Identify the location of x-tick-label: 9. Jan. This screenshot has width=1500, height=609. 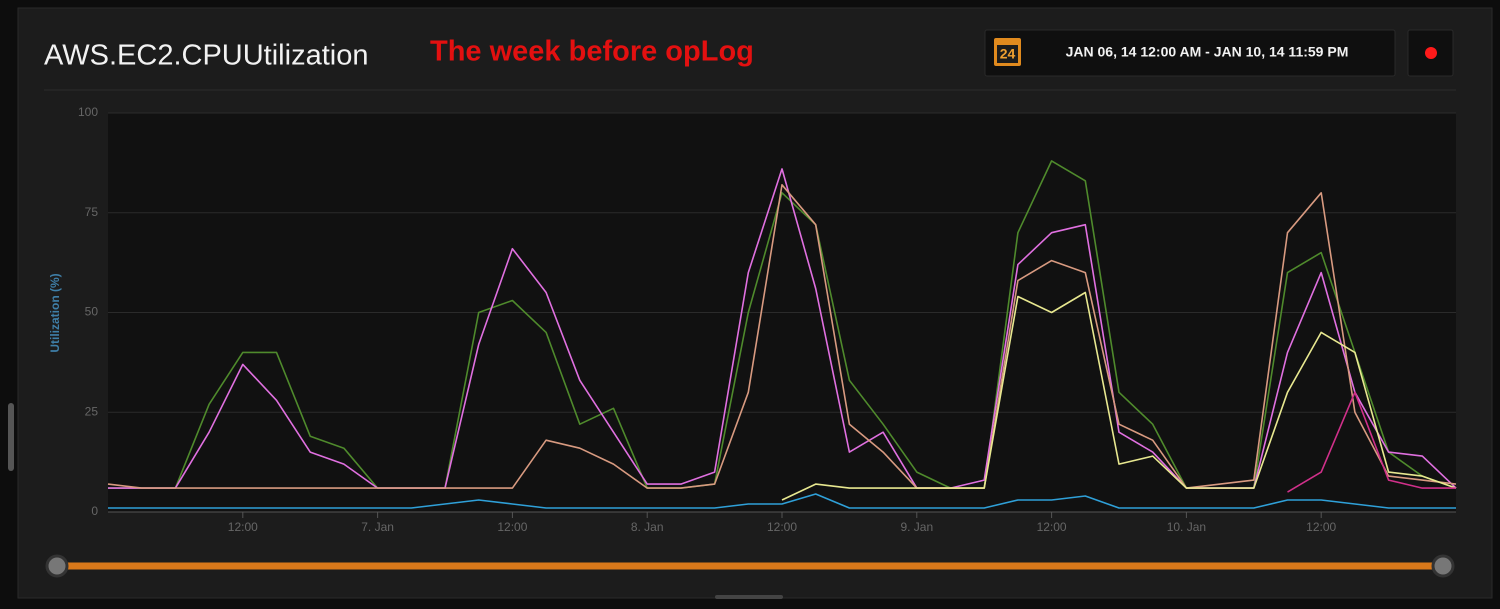
(916, 527).